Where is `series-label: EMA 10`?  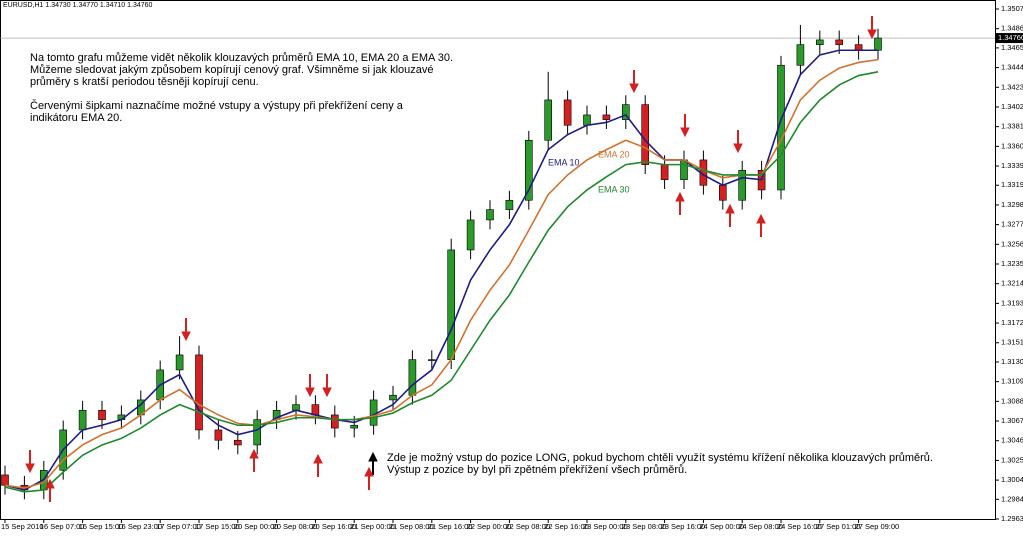
series-label: EMA 10 is located at coordinates (564, 162).